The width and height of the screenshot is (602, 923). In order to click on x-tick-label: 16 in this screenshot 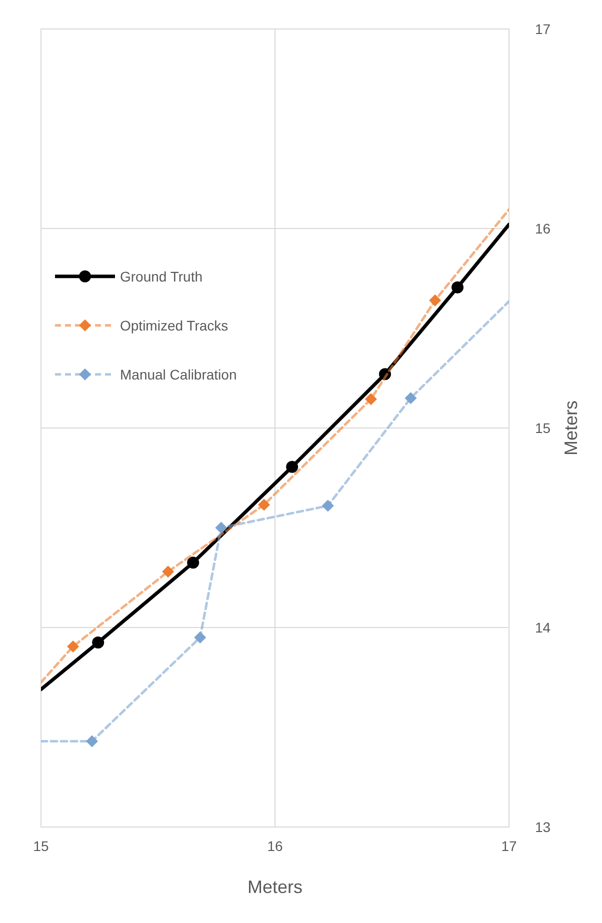, I will do `click(275, 846)`.